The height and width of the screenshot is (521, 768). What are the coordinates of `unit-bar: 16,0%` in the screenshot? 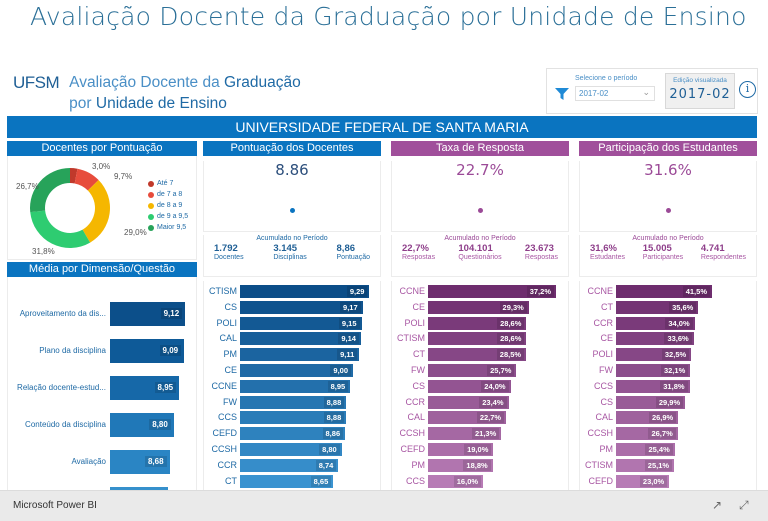 It's located at (456, 481).